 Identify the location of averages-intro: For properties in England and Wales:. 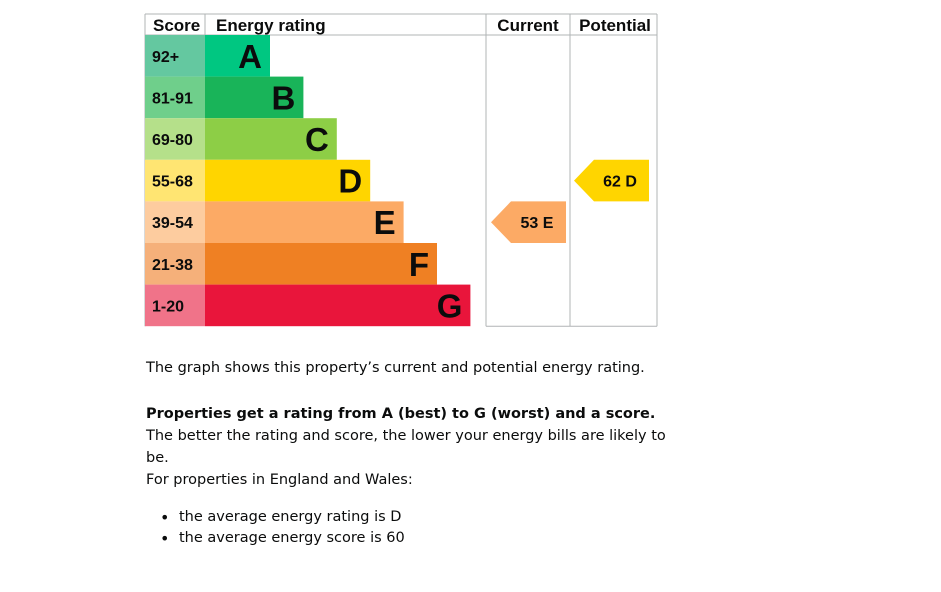
(406, 480).